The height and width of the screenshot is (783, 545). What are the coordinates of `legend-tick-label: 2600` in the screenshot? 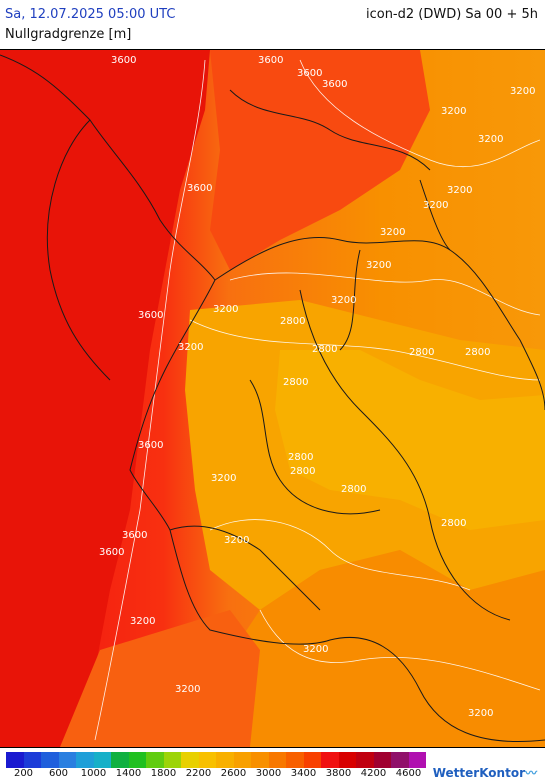 It's located at (233, 773).